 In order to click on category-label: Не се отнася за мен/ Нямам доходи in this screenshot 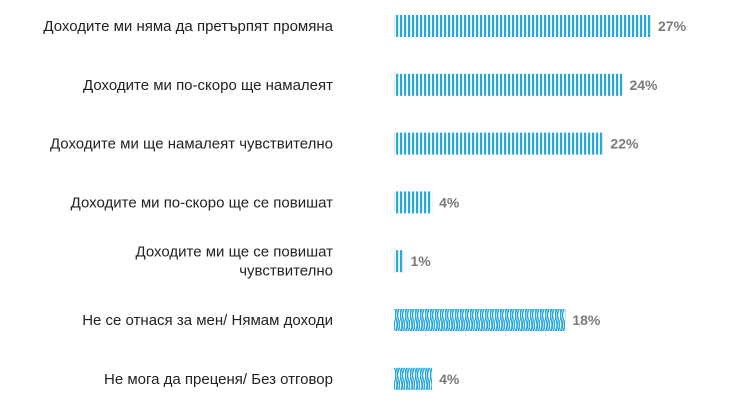, I will do `click(207, 320)`.